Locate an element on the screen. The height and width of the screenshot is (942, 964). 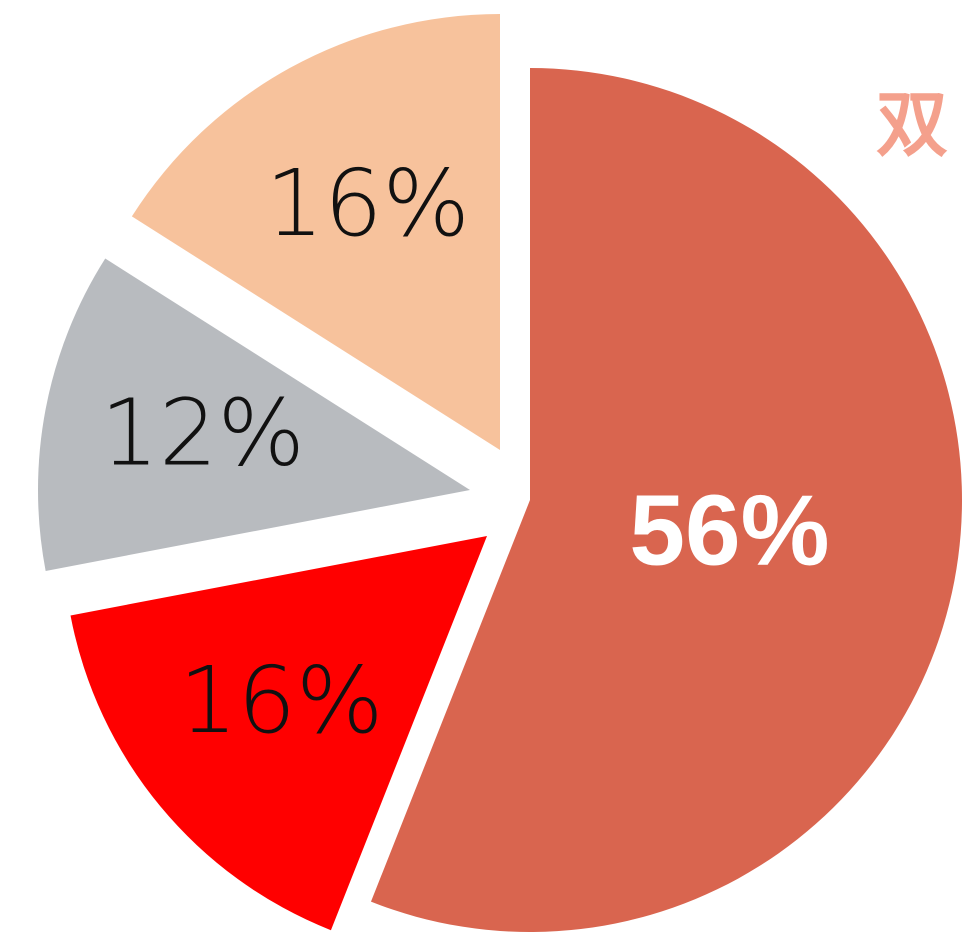
chart-title: 双 is located at coordinates (912, 125).